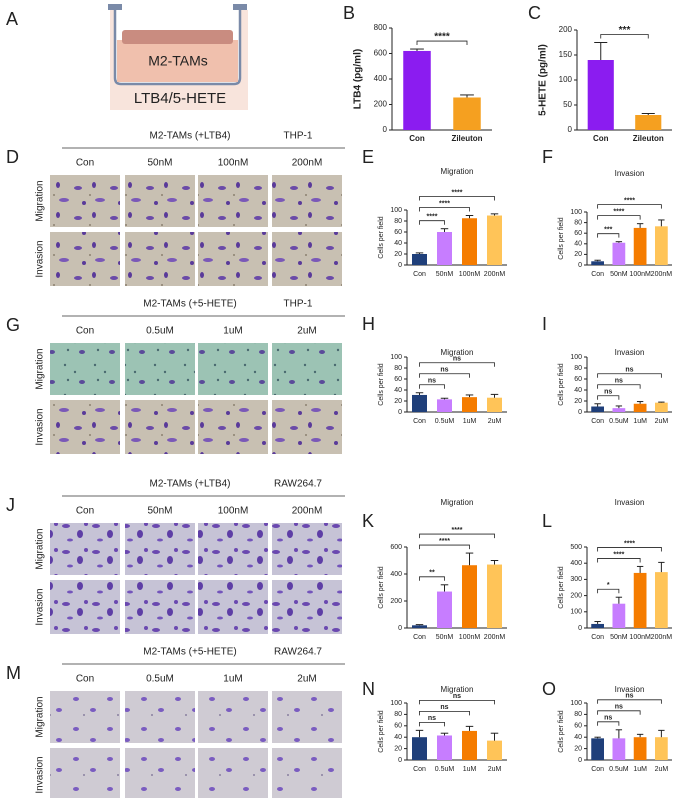 Image resolution: width=685 pixels, height=798 pixels. What do you see at coordinates (578, 254) in the screenshot?
I see `y-tick-label: 20` at bounding box center [578, 254].